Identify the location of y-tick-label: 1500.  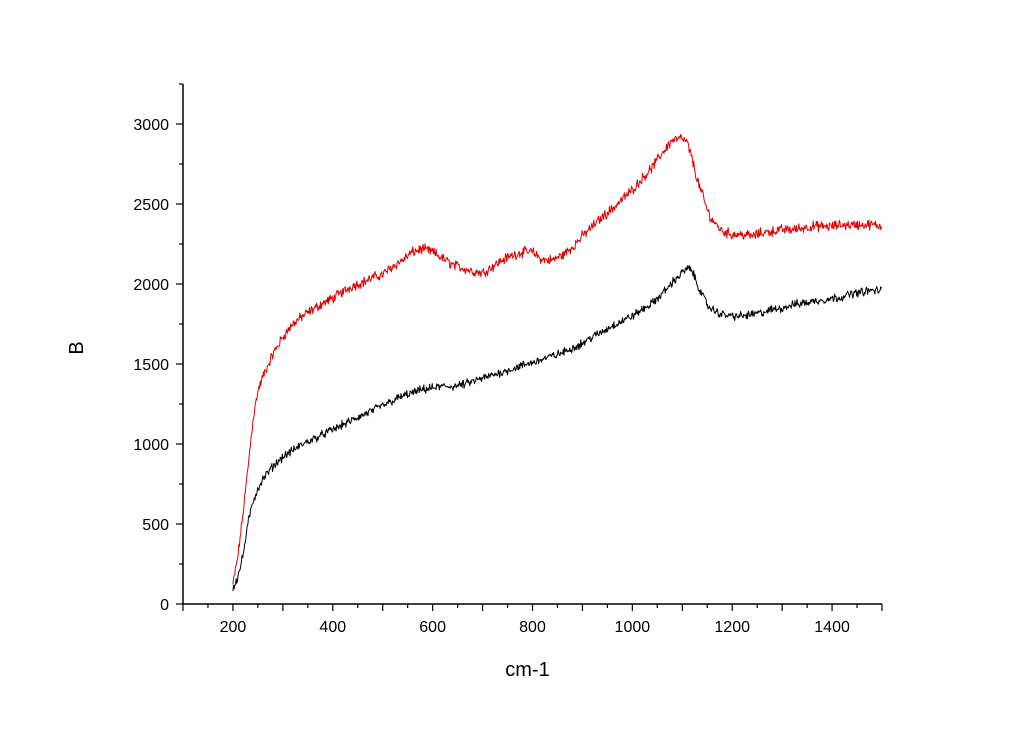
(151, 365).